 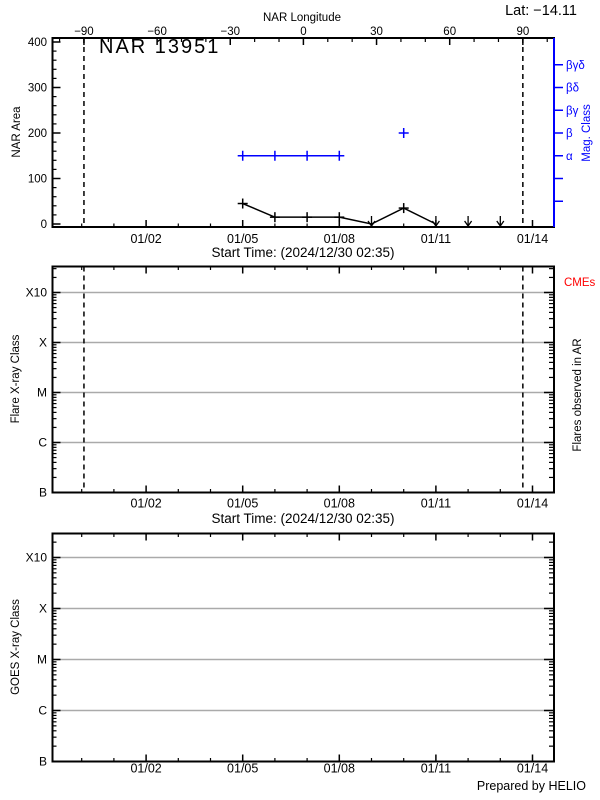 I want to click on mag-class-tick-label: α, so click(x=569, y=157).